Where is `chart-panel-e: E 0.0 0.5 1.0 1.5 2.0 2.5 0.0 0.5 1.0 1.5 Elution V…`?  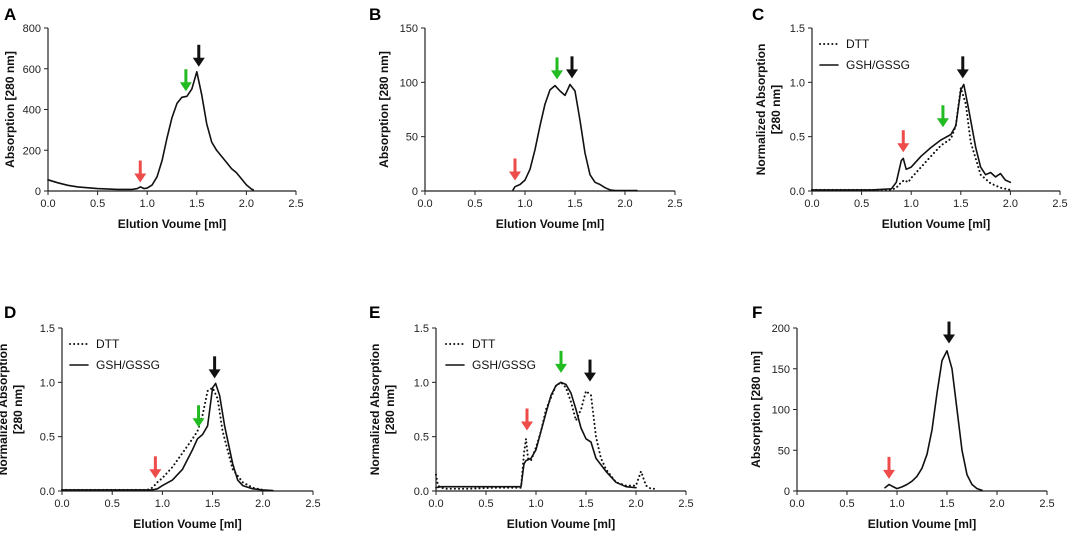
chart-panel-e: E 0.0 0.5 1.0 1.5 2.0 2.5 0.0 0.5 1.0 1.5 Elution V… is located at coordinates (531, 417).